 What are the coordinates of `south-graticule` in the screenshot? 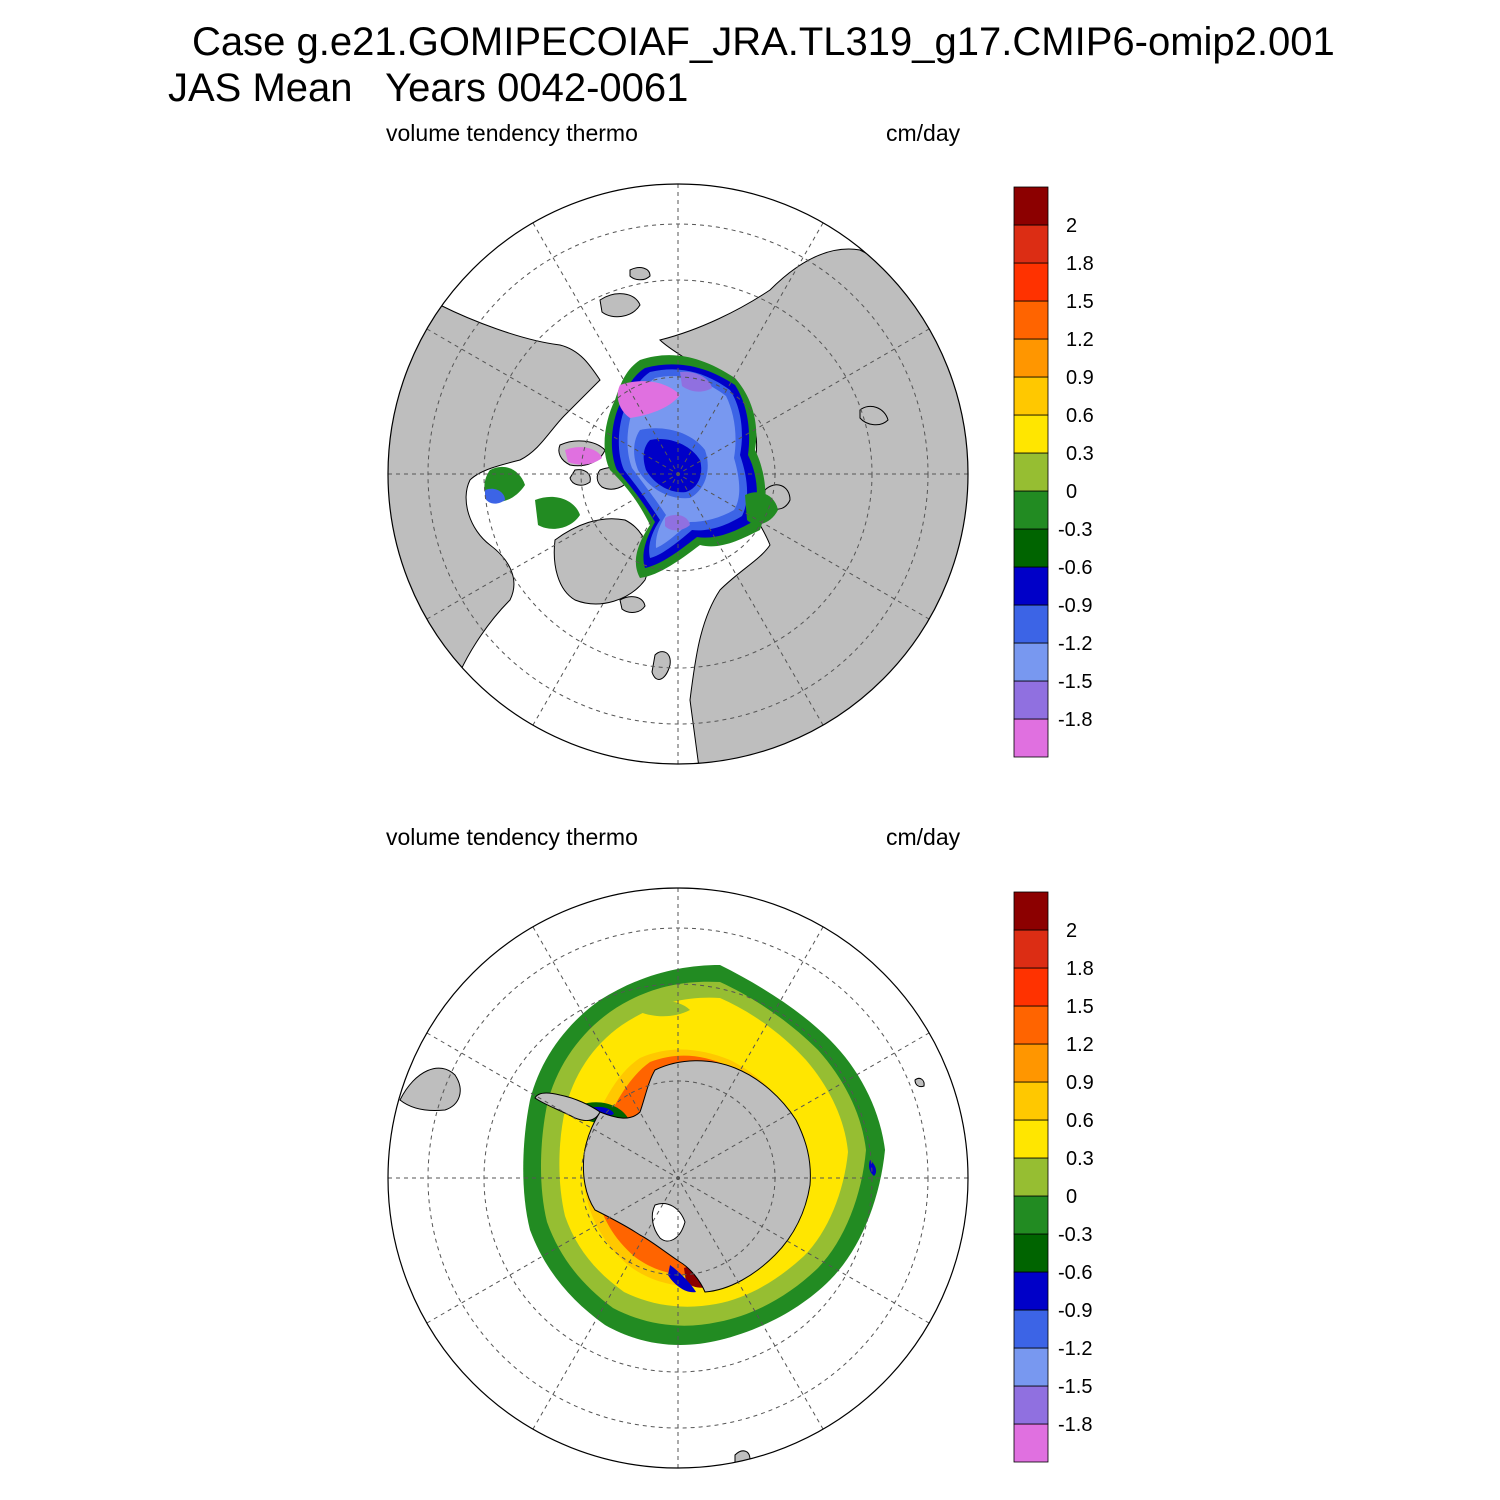 It's located at (678, 1178).